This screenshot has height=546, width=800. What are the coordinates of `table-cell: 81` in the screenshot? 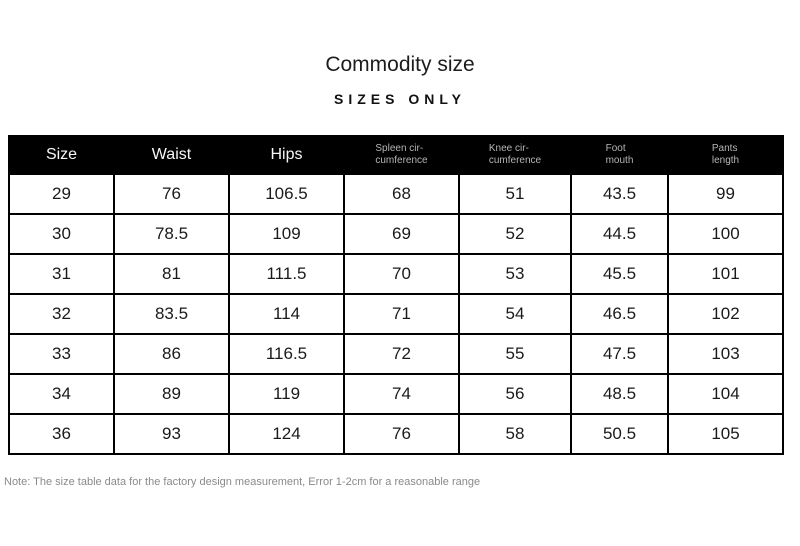 It's located at (171, 274).